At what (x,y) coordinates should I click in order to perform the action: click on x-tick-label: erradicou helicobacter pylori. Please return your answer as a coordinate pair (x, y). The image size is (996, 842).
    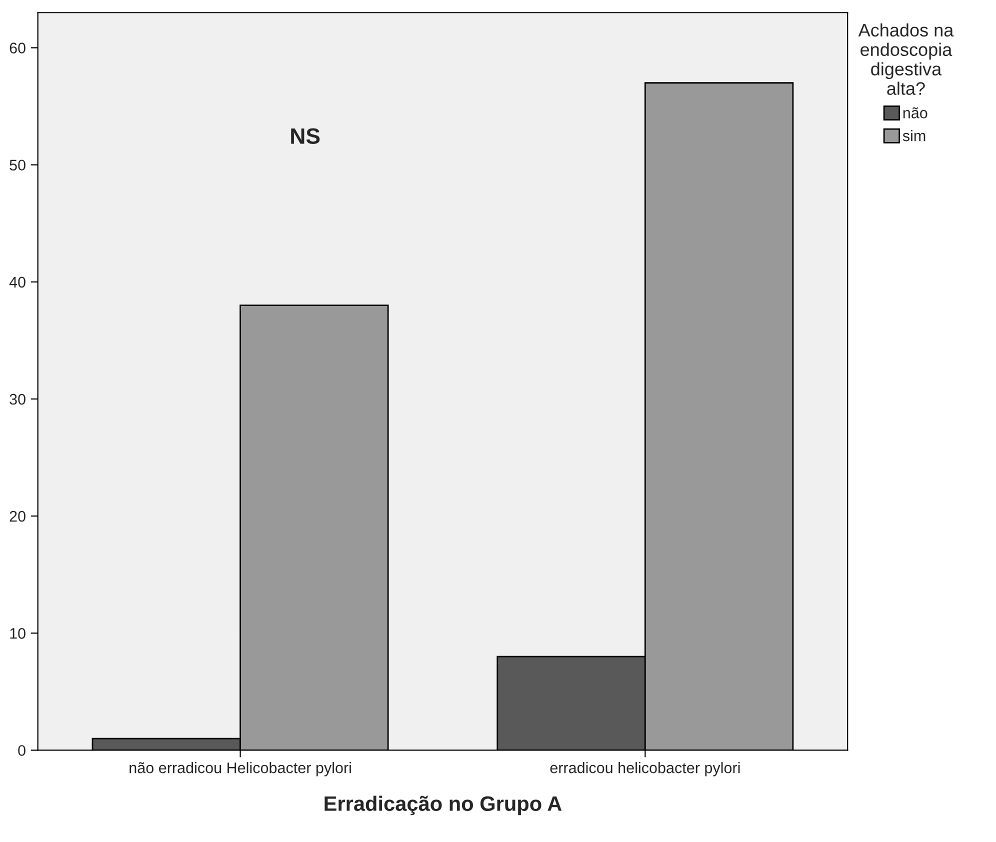
    Looking at the image, I should click on (645, 769).